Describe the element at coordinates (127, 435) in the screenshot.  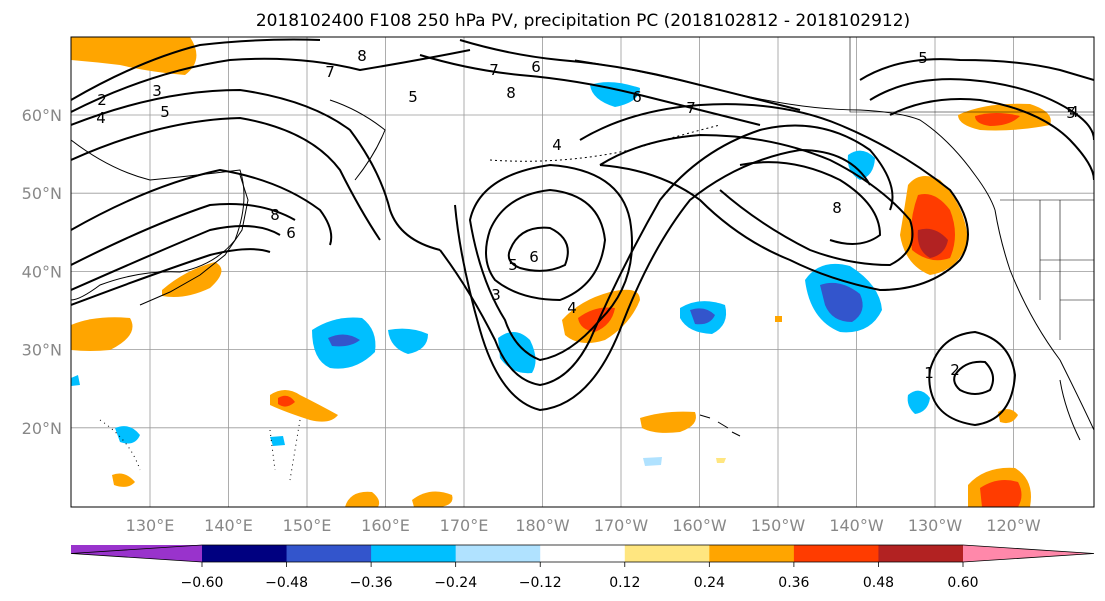
I see `precip-region-wpac-blue` at that location.